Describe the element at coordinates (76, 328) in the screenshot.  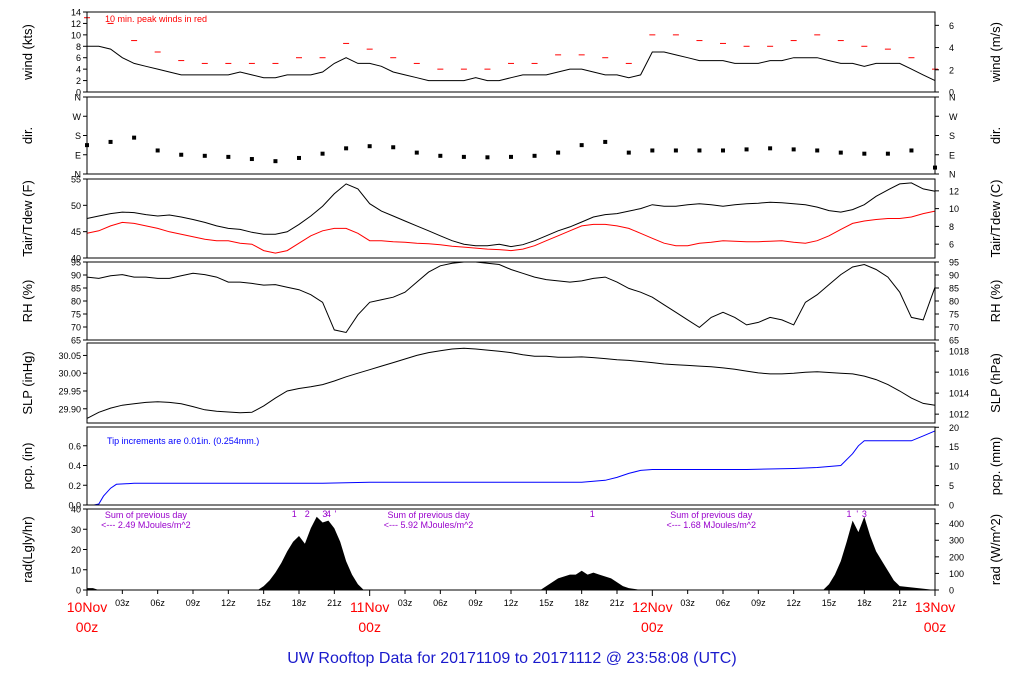
I see `left-tick-label: 70` at that location.